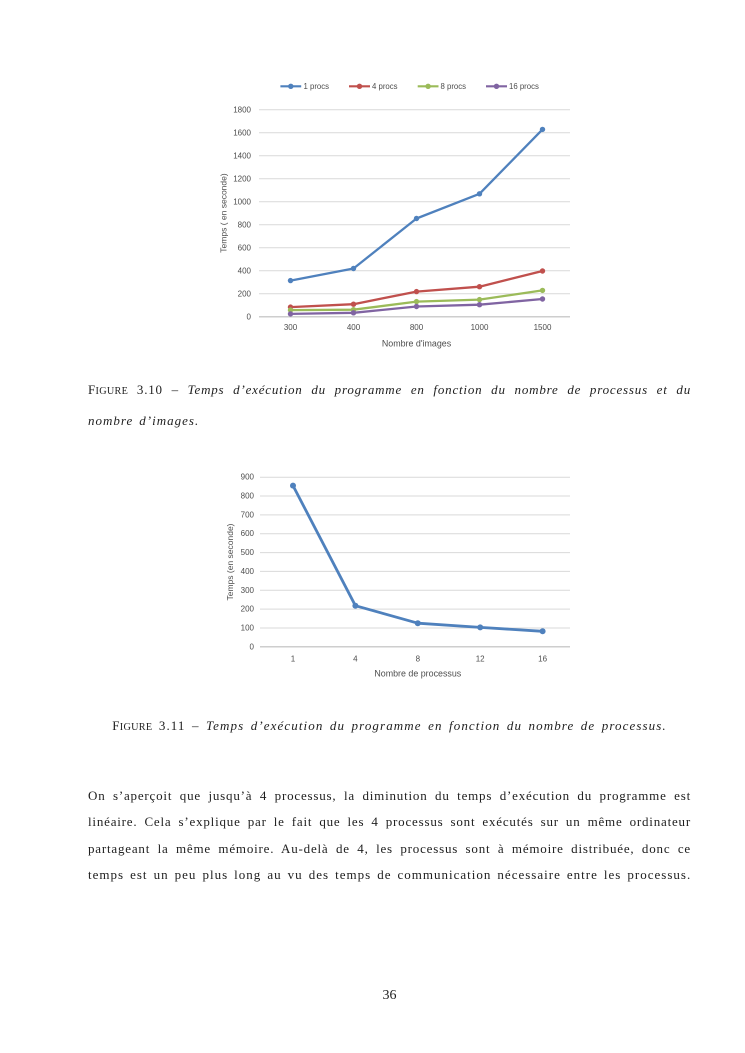 Image resolution: width=745 pixels, height=1053 pixels. Describe the element at coordinates (248, 477) in the screenshot. I see `svg-text: 900` at that location.